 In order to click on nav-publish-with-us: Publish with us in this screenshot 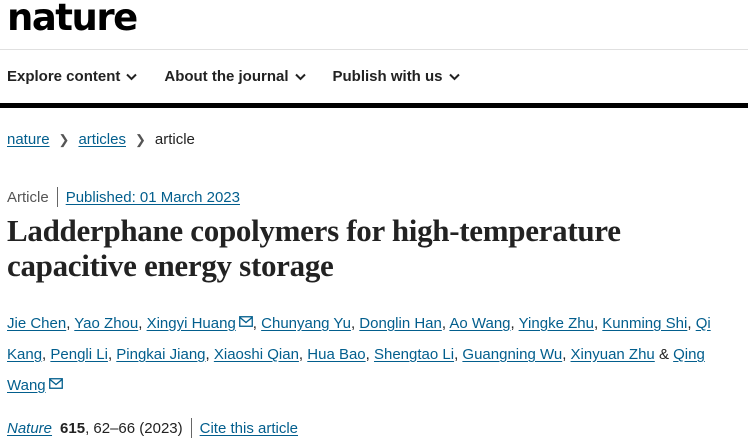, I will do `click(396, 76)`.